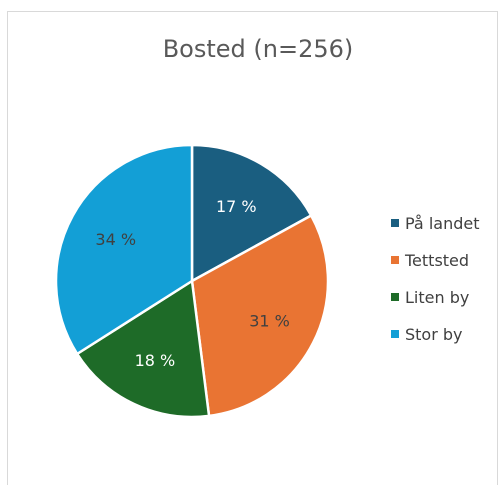 The width and height of the screenshot is (499, 486). What do you see at coordinates (435, 279) in the screenshot?
I see `legend: På landet Tettsted Liten by Stor by` at bounding box center [435, 279].